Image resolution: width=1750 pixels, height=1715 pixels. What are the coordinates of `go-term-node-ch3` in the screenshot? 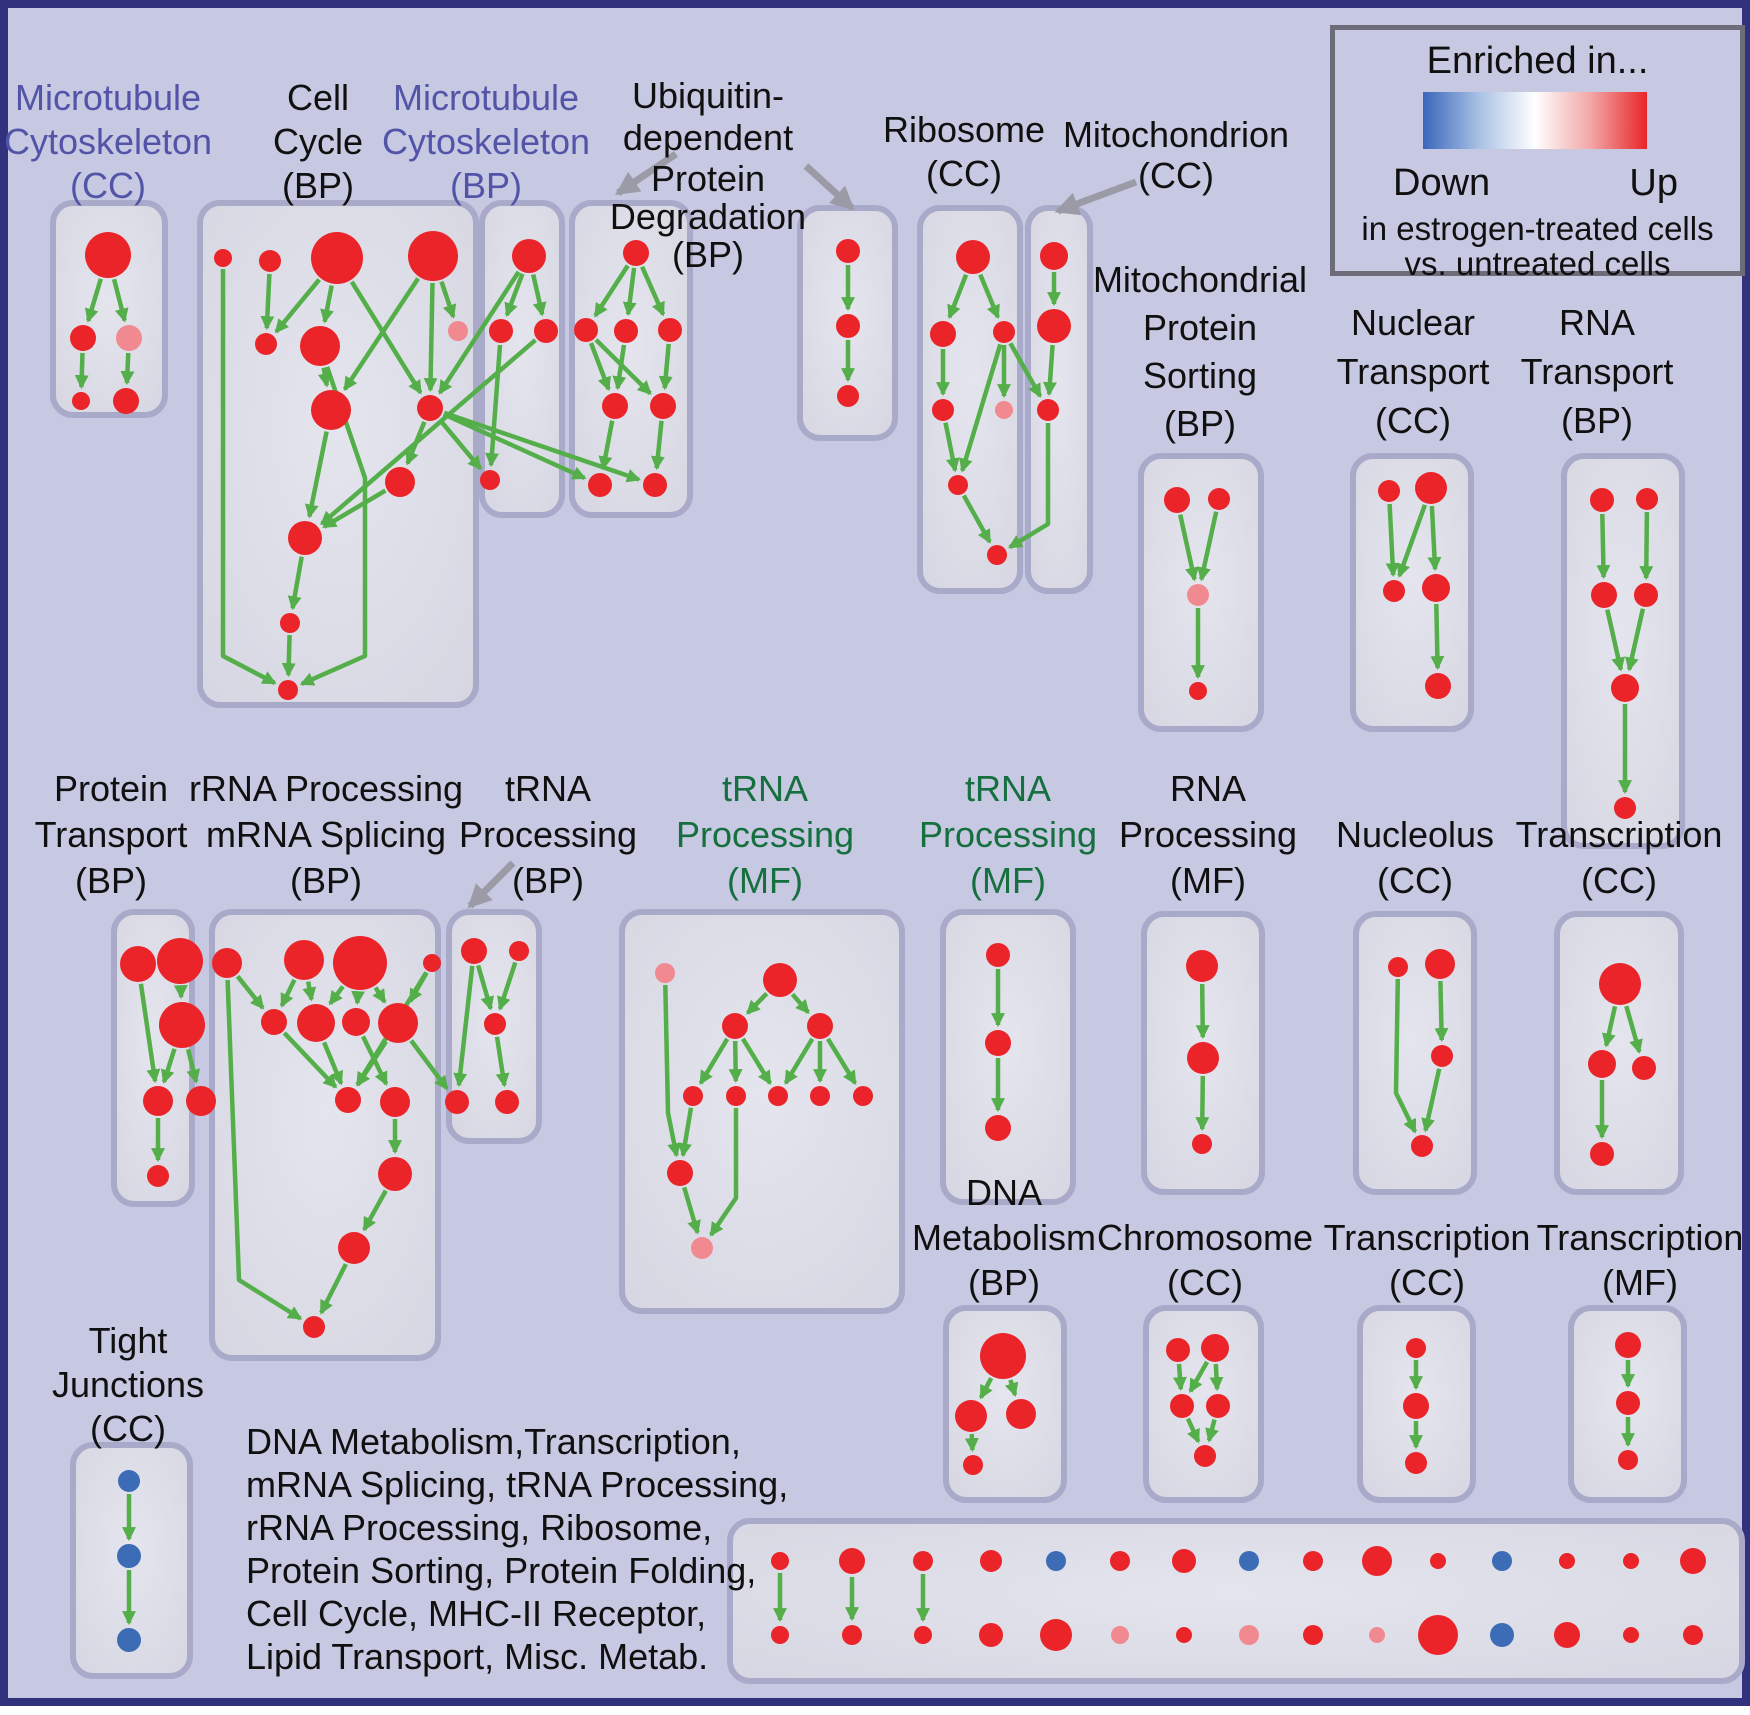 It's located at (1218, 1406).